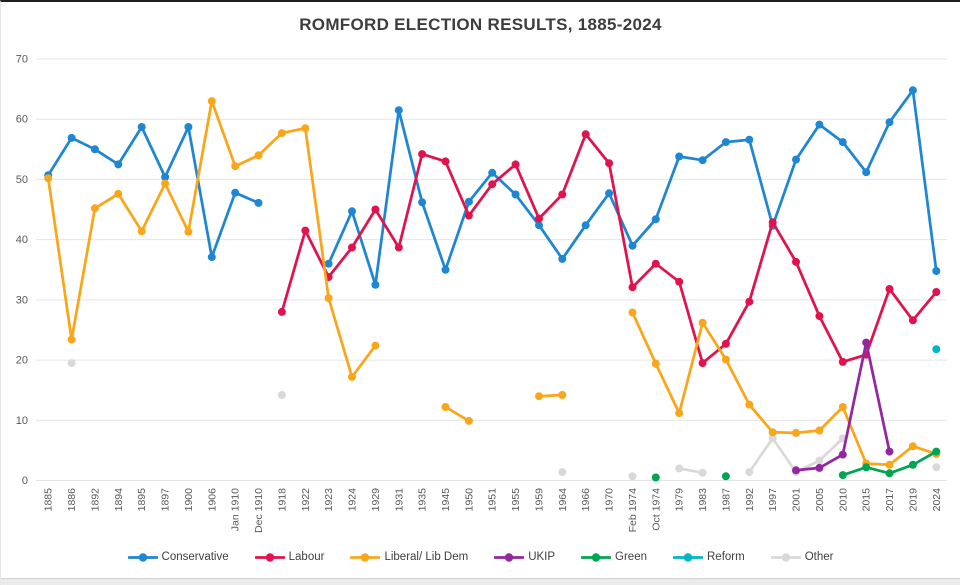  Describe the element at coordinates (22, 120) in the screenshot. I see `y-axis-tick-label: 60` at that location.